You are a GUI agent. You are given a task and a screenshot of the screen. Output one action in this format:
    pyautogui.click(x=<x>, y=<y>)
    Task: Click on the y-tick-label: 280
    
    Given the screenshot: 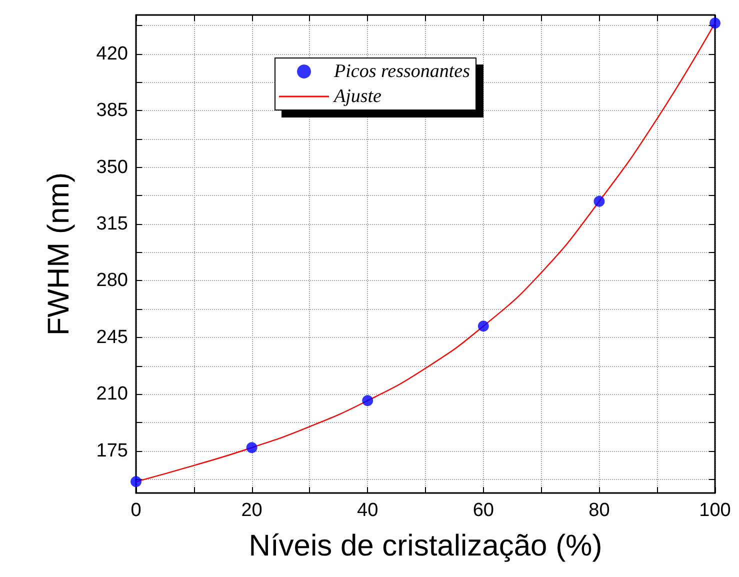 What is the action you would take?
    pyautogui.click(x=112, y=281)
    